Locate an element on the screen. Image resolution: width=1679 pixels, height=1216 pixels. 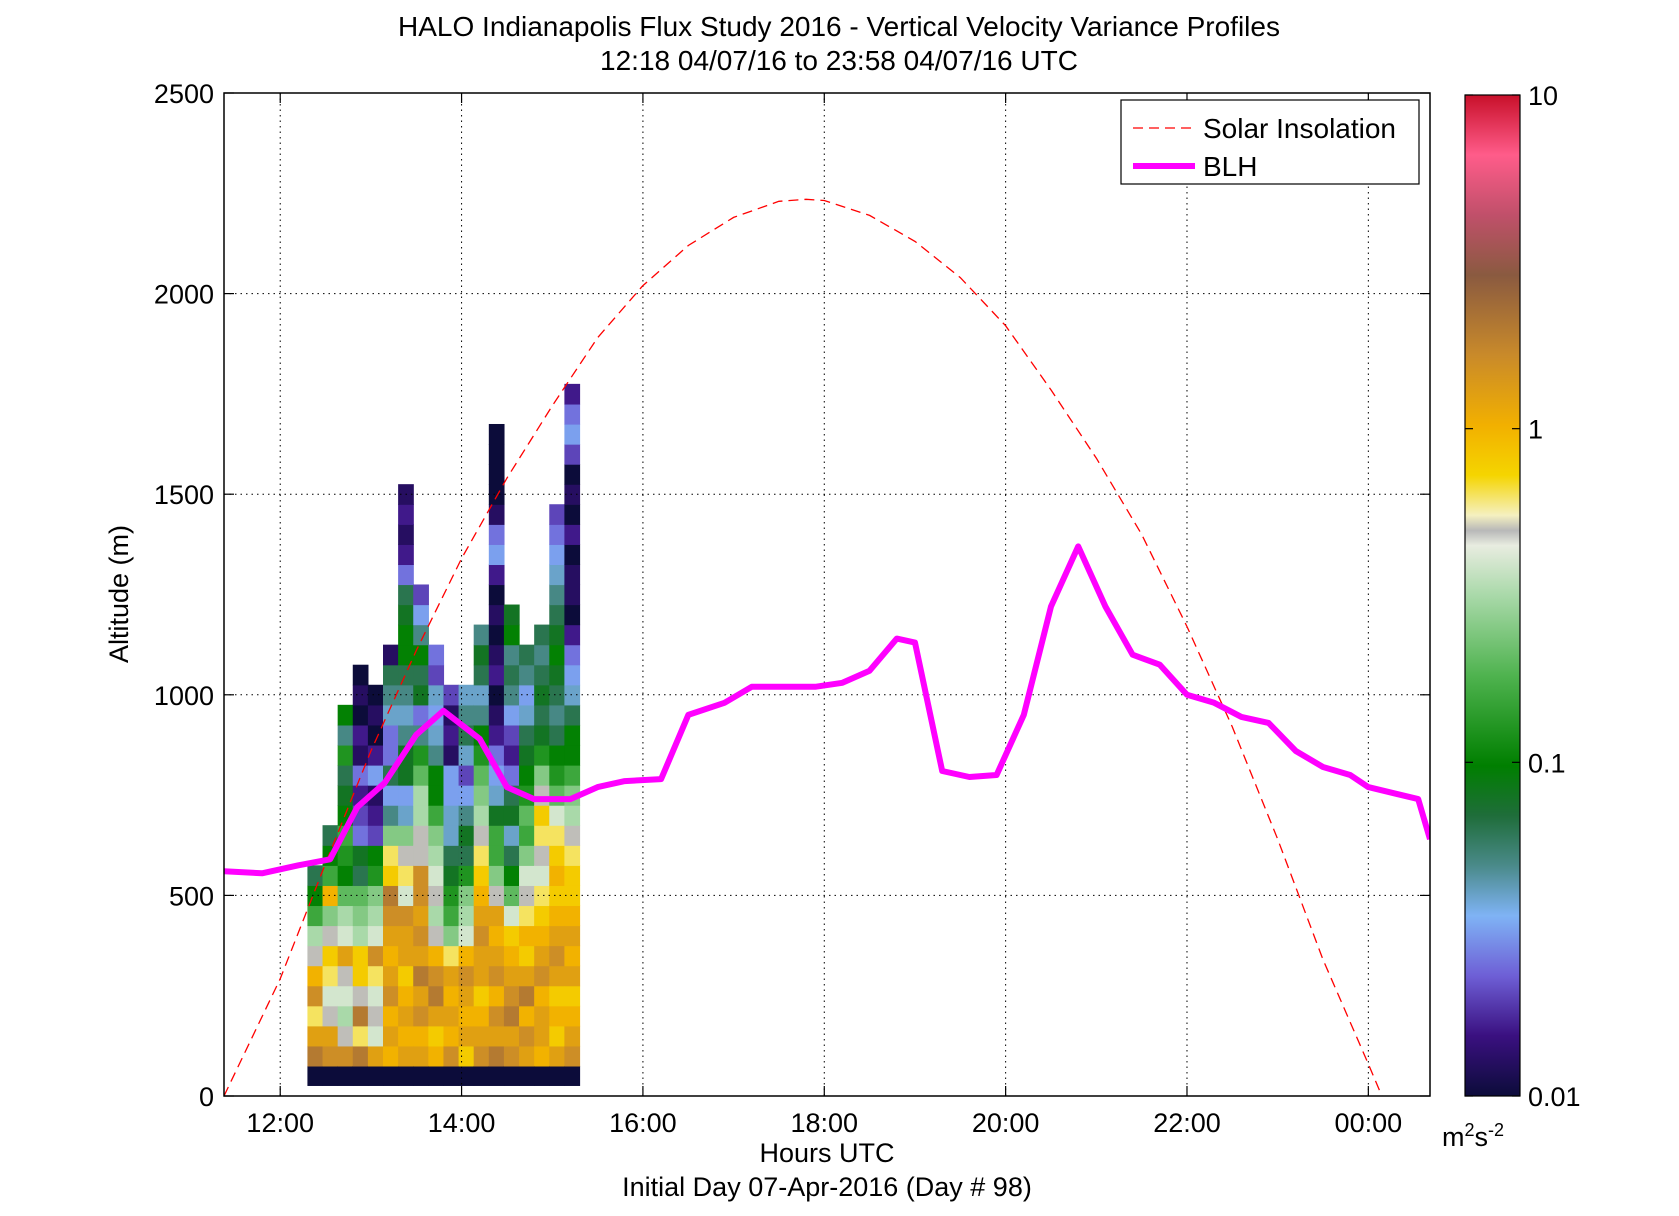
y-tick-label: 2000 is located at coordinates (184, 295).